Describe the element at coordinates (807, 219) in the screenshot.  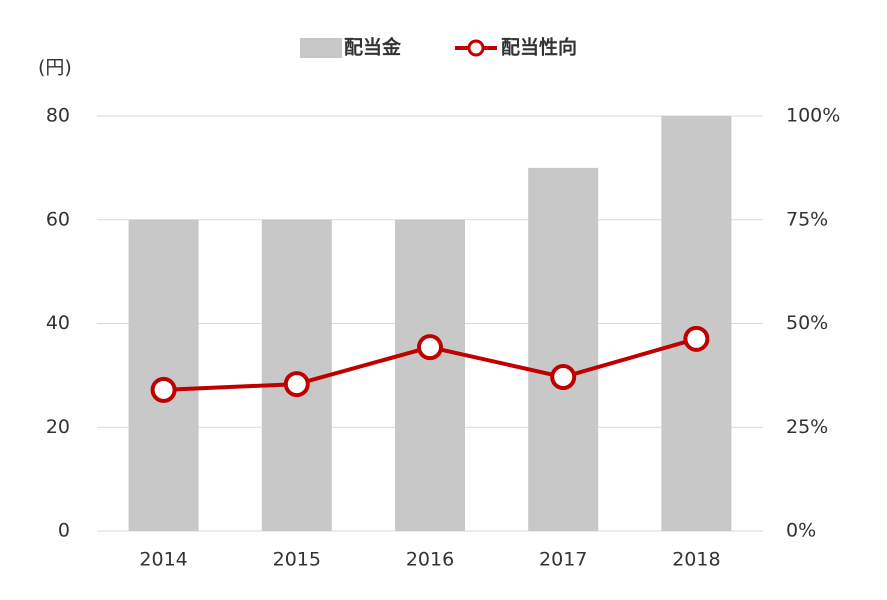
I see `y2-tick-label: 75%` at that location.